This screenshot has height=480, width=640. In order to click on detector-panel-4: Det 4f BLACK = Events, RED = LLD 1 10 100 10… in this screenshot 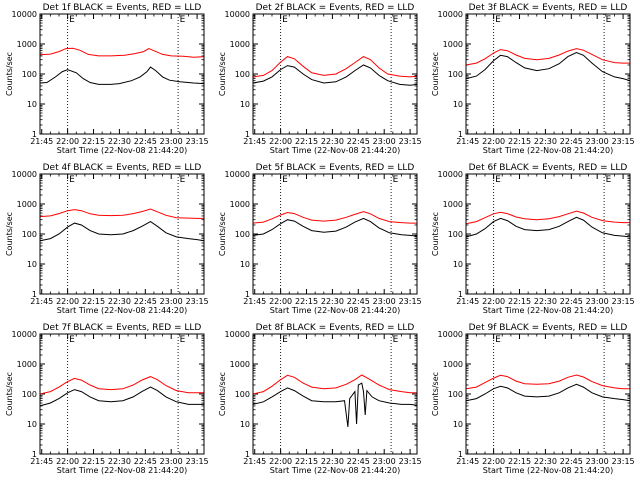, I will do `click(107, 239)`.